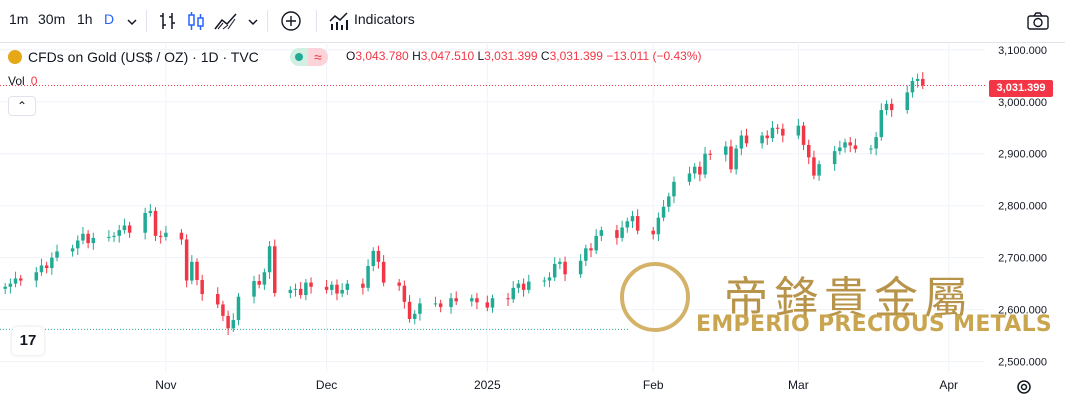 This screenshot has width=1065, height=404. Describe the element at coordinates (339, 23) in the screenshot. I see `indicators-icon` at that location.